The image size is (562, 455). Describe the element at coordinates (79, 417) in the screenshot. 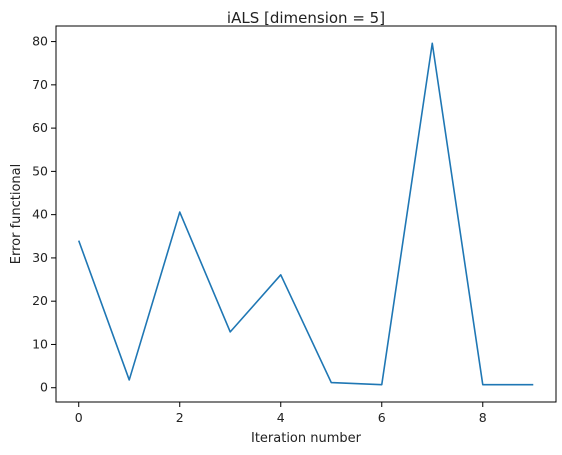

I see `x-tick-label: 0` at that location.